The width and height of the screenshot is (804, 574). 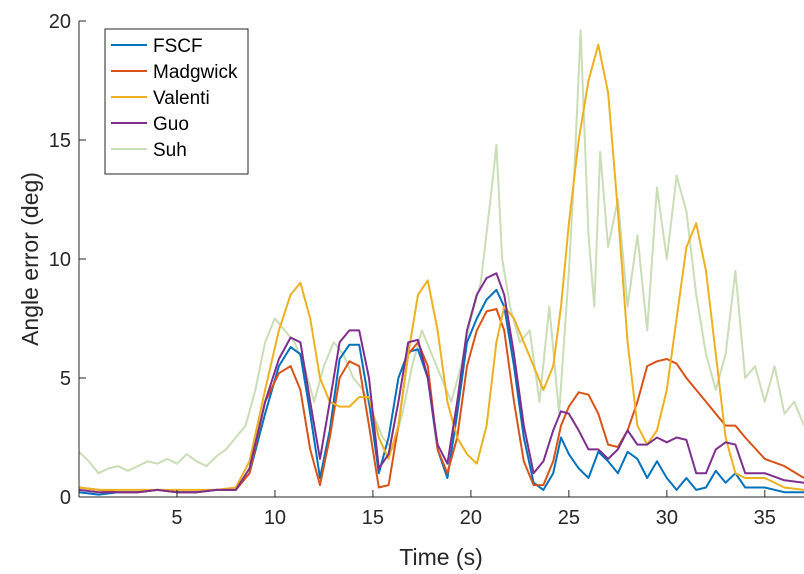 I want to click on x-tick-label: 25, so click(x=569, y=518).